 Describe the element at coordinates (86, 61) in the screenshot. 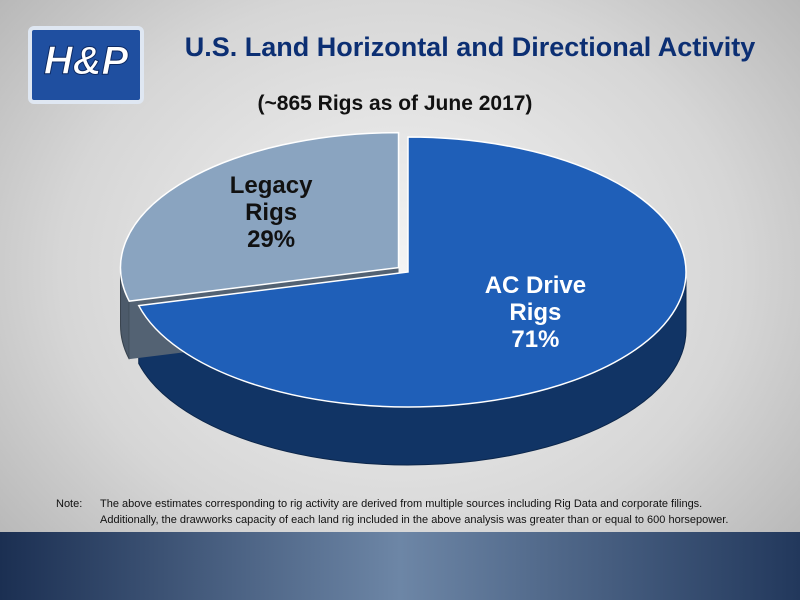

I see `logo-text: H&P` at that location.